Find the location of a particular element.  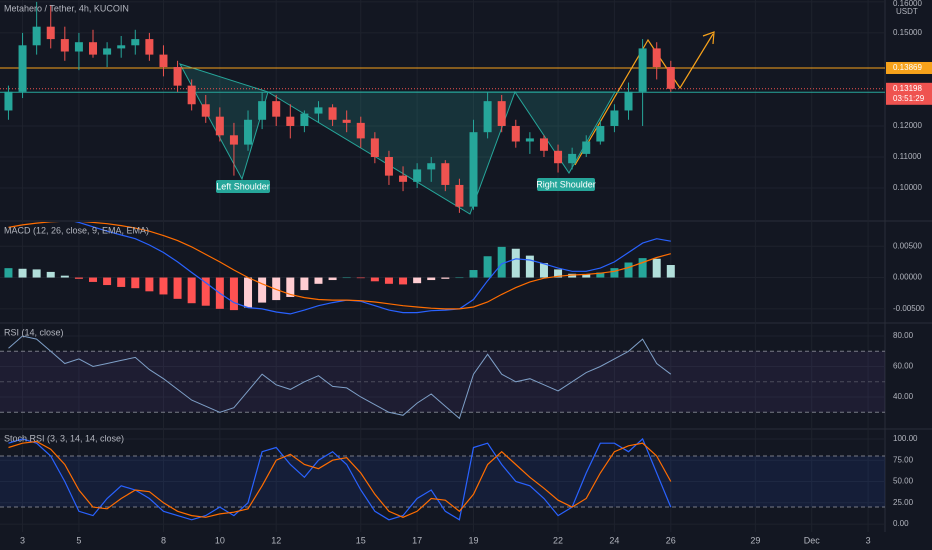

y-tick-label: 75.00 is located at coordinates (903, 459).